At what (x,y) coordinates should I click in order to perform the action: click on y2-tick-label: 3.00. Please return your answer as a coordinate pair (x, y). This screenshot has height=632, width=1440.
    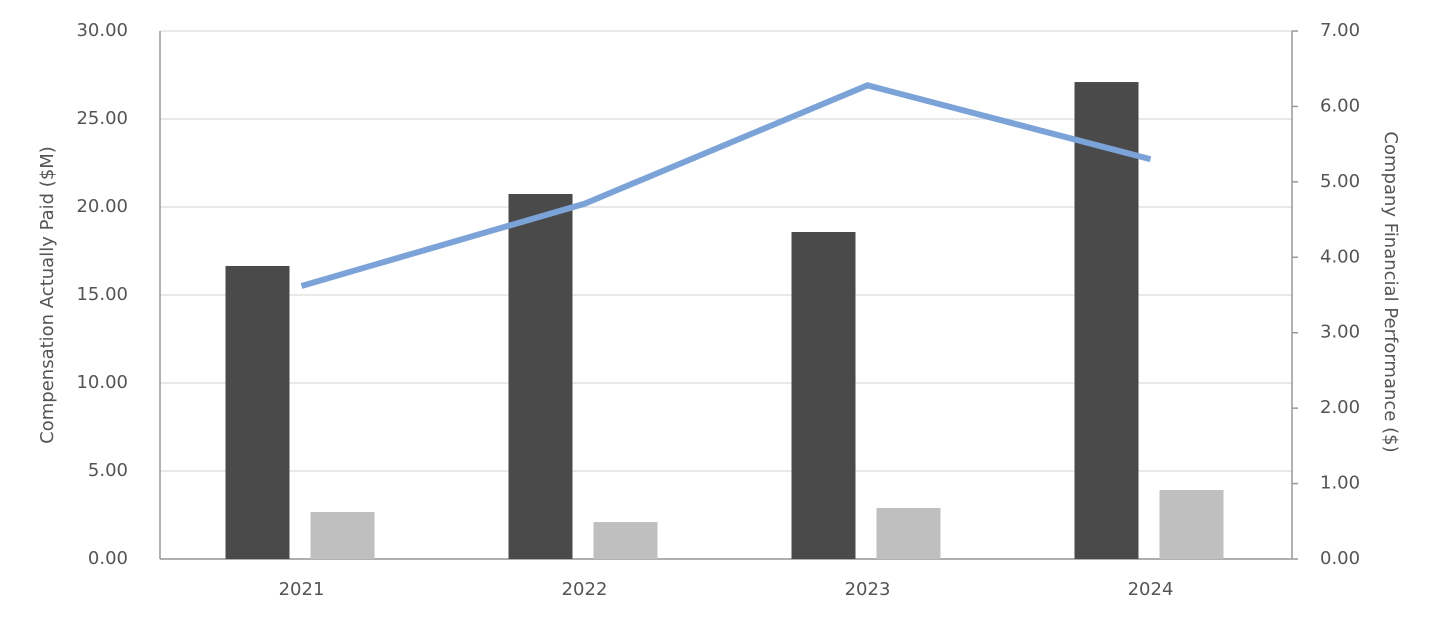
    Looking at the image, I should click on (1340, 332).